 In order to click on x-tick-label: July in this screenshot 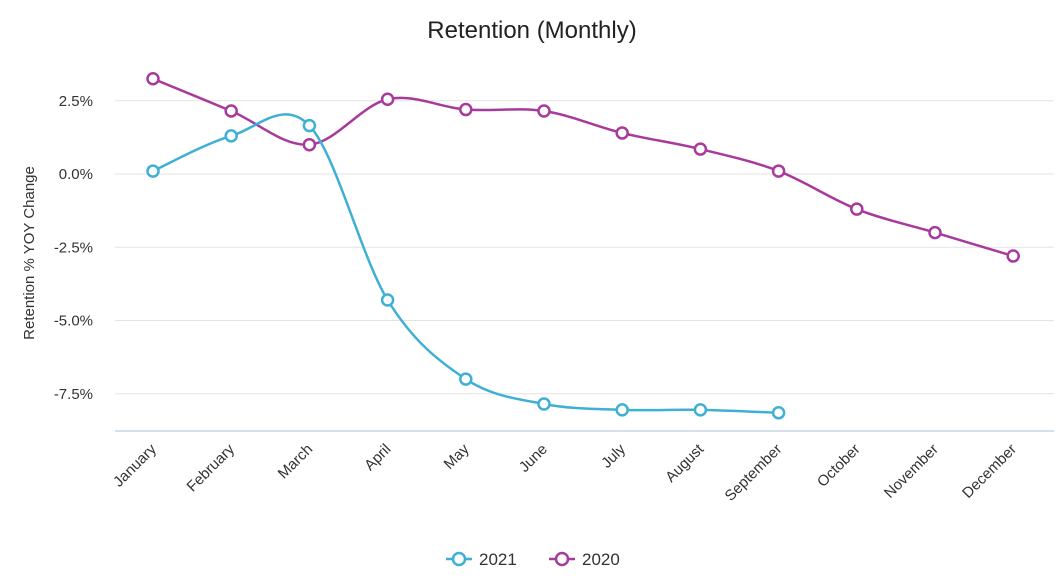, I will do `click(613, 455)`.